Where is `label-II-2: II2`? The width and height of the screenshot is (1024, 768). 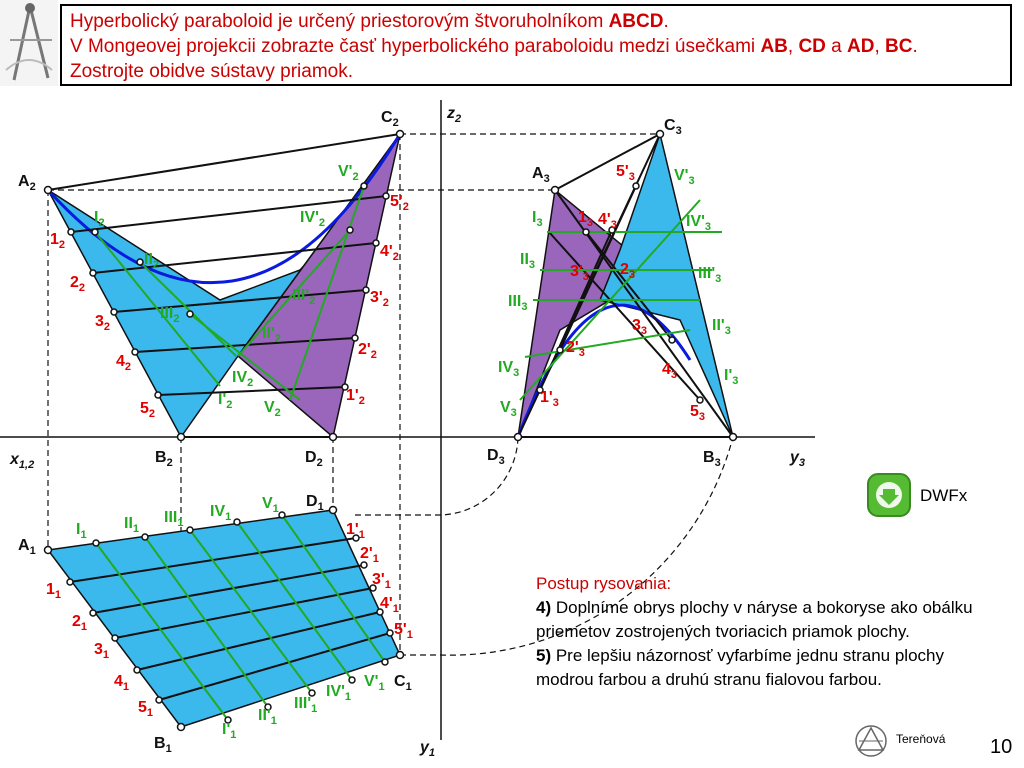 label-II-2: II2 is located at coordinates (151, 261).